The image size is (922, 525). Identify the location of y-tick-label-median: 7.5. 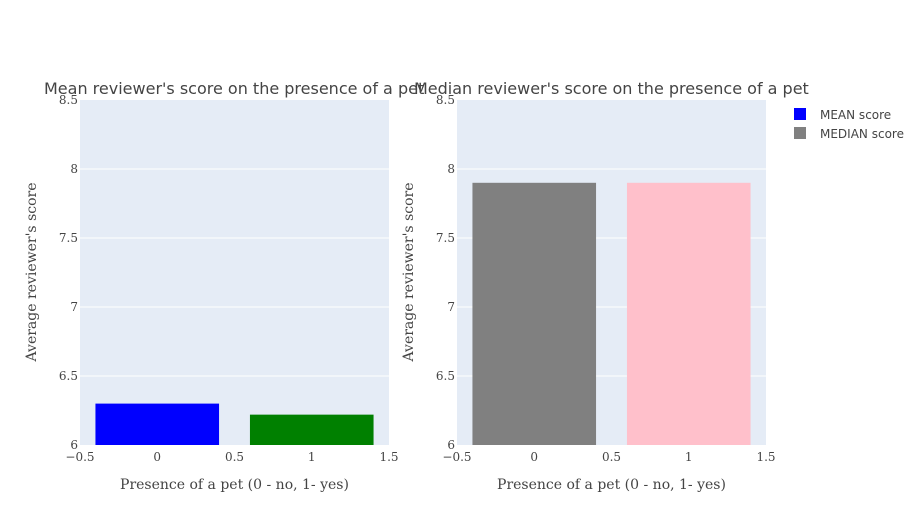
(445, 238).